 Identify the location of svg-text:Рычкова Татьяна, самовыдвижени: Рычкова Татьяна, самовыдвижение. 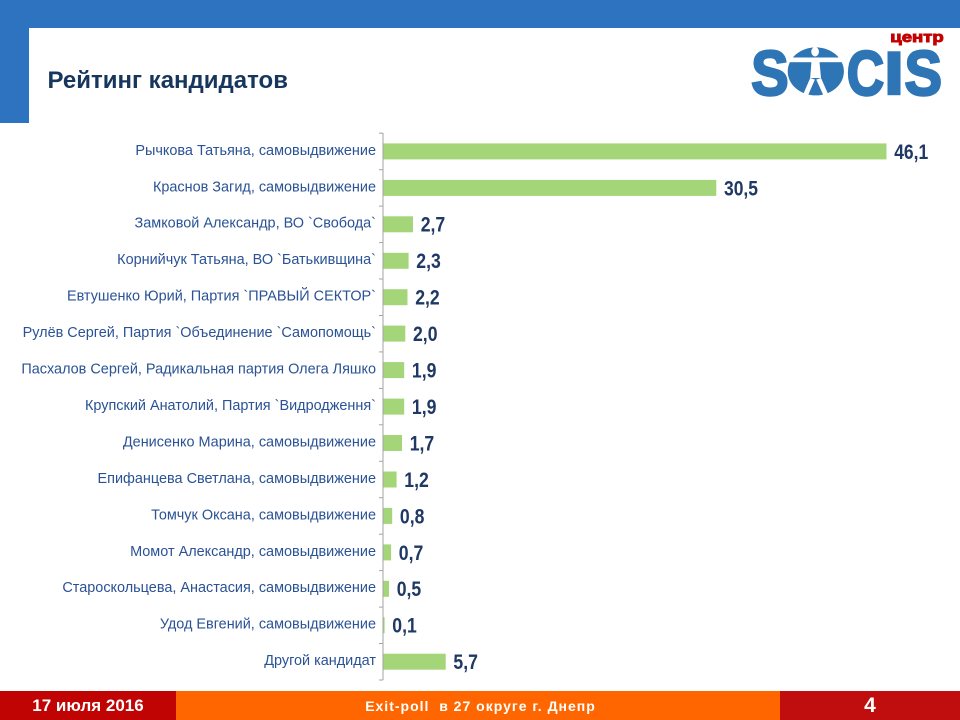
(255, 151).